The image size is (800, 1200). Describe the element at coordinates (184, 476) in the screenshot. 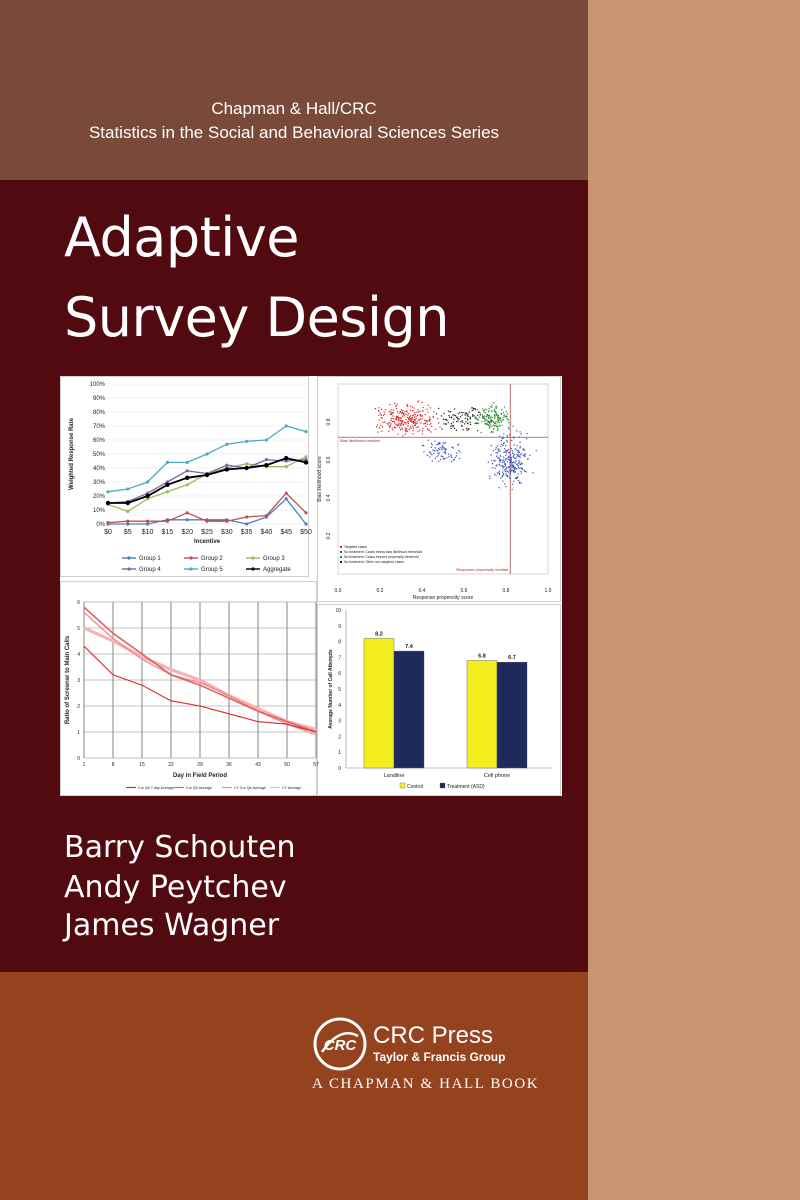

I see `panel-border` at that location.